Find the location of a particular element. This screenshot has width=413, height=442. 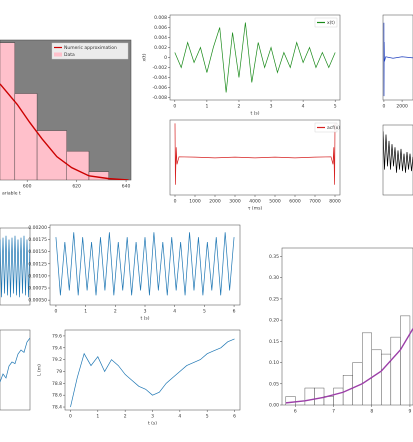

x-tick-label: 5000 is located at coordinates (275, 202).